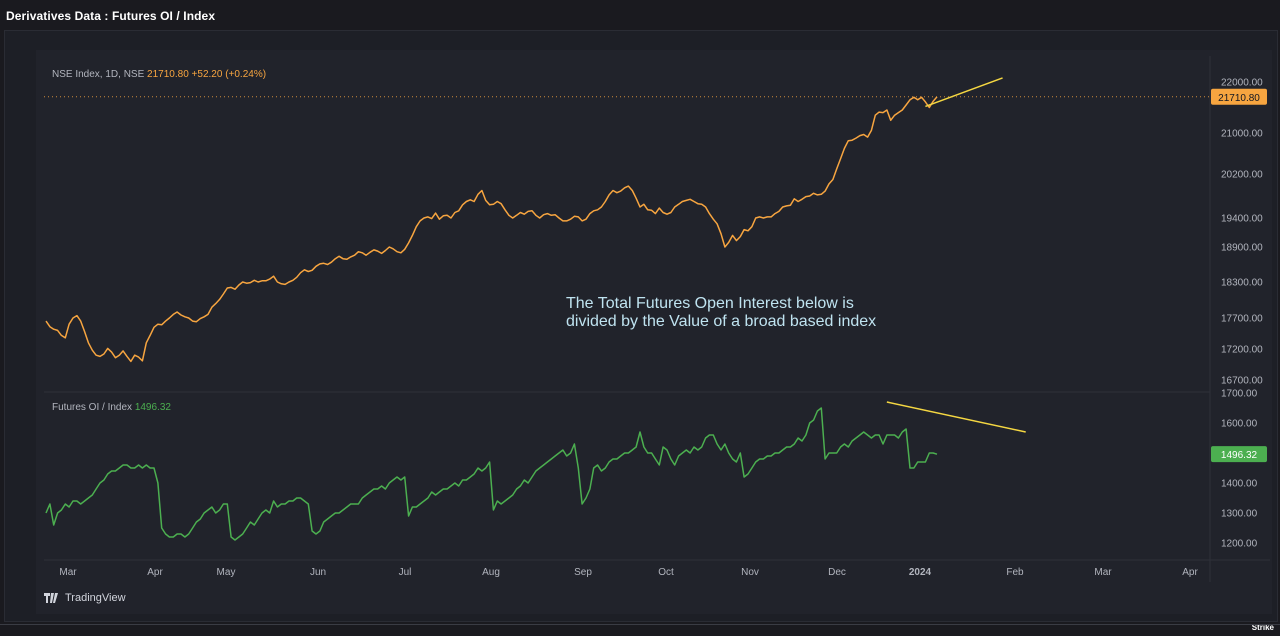 Image resolution: width=1280 pixels, height=636 pixels. I want to click on top-y-tick-label: 20200.00, so click(1242, 175).